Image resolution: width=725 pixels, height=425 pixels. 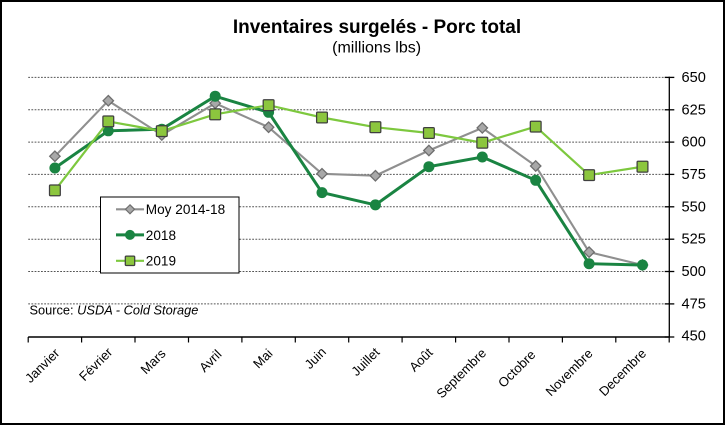 What do you see at coordinates (161, 235) in the screenshot?
I see `svg-text: 2018` at bounding box center [161, 235].